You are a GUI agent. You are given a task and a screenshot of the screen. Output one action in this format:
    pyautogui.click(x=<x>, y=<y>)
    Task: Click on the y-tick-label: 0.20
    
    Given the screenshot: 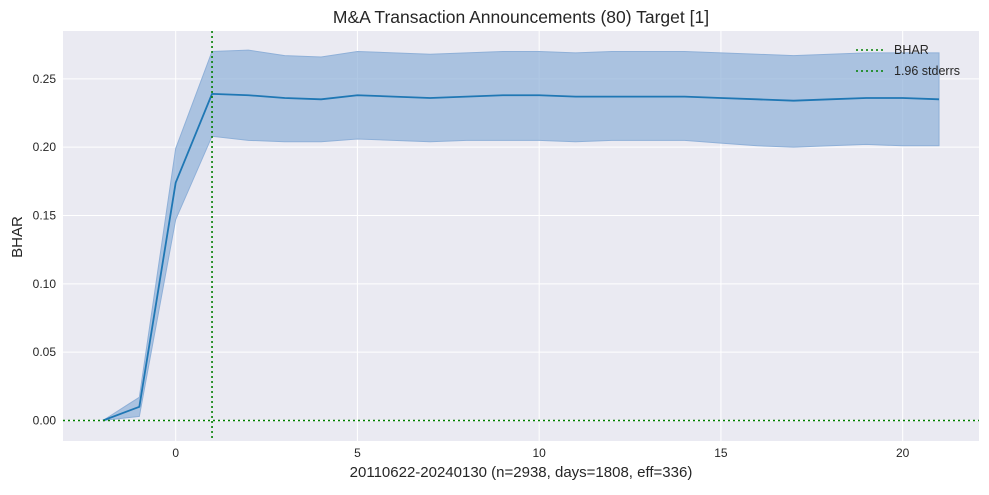 What is the action you would take?
    pyautogui.click(x=45, y=147)
    